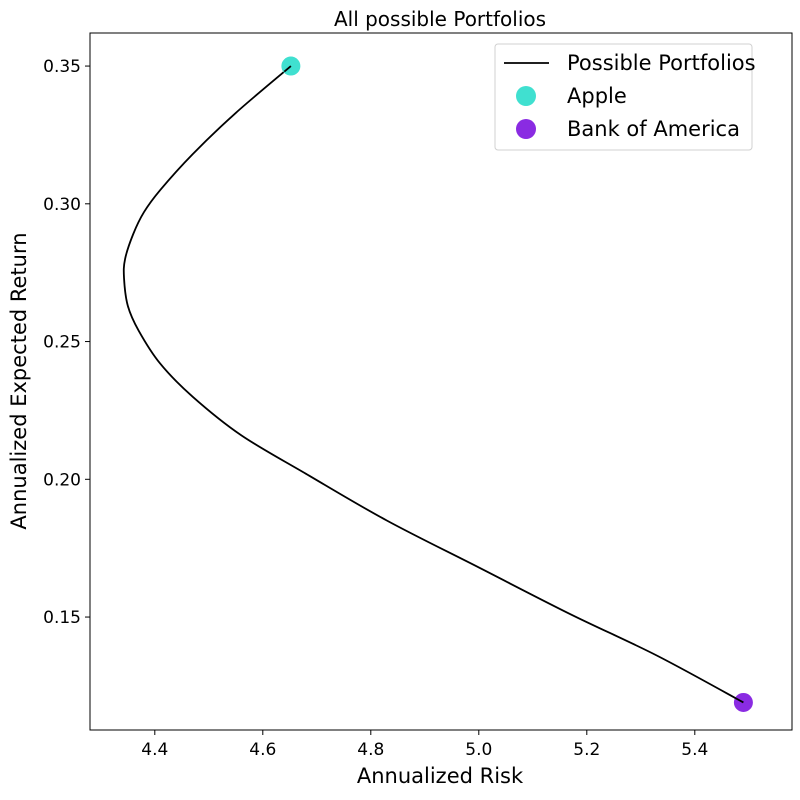 The image size is (800, 800). I want to click on legend-item-apple-swatch, so click(526, 96).